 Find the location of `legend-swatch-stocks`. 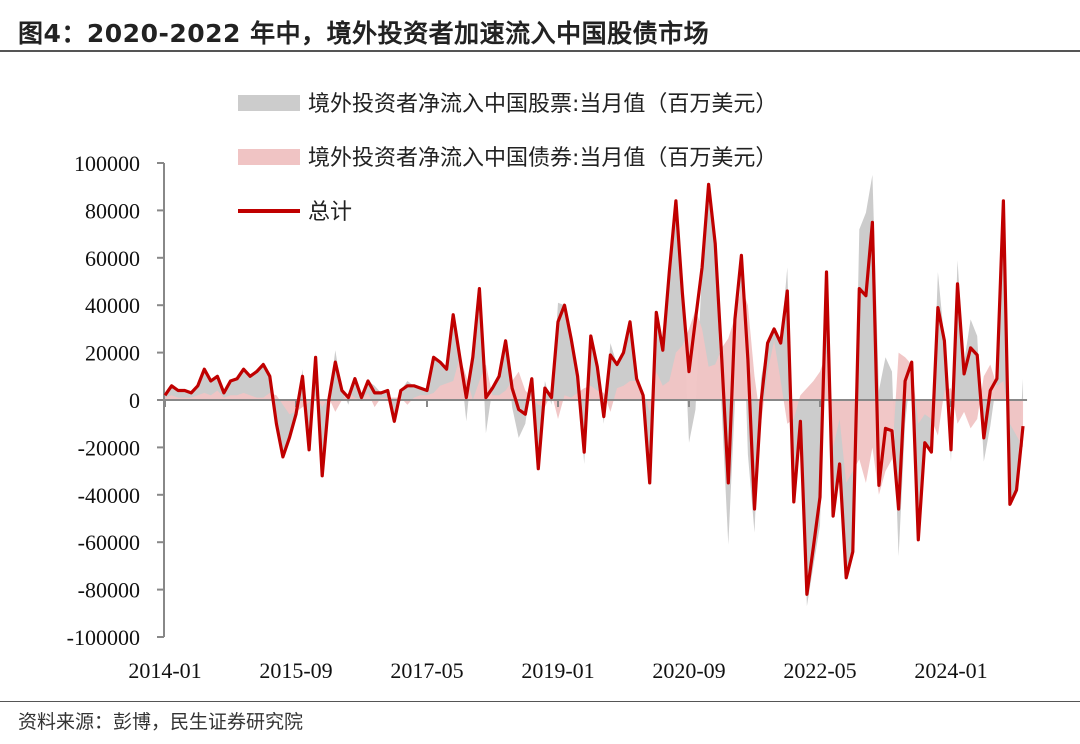

legend-swatch-stocks is located at coordinates (269, 103).